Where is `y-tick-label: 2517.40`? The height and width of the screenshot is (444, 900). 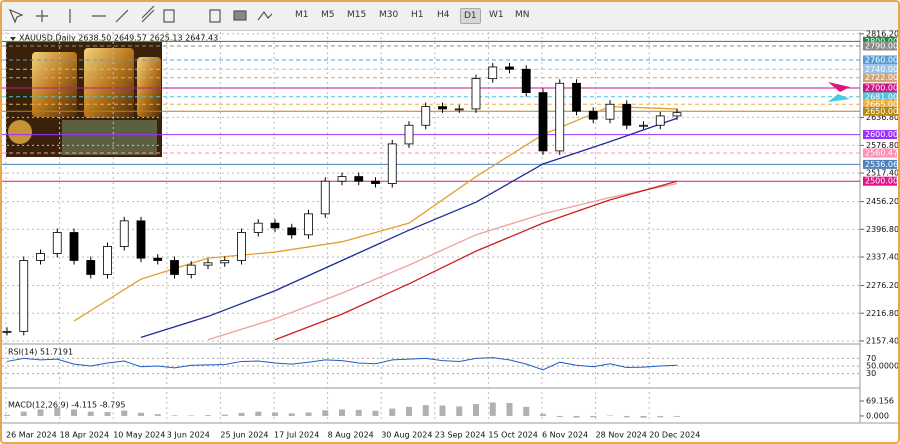 y-tick-label: 2517.40 is located at coordinates (882, 173).